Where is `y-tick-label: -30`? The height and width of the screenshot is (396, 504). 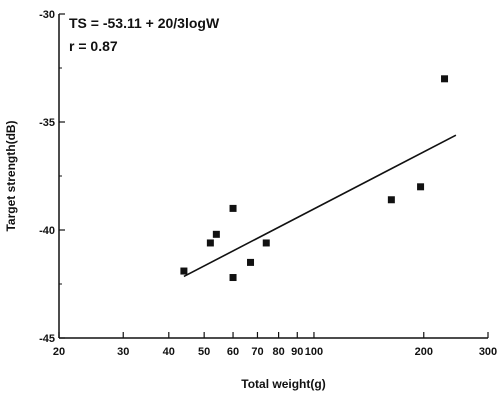 y-tick-label: -30 is located at coordinates (47, 15).